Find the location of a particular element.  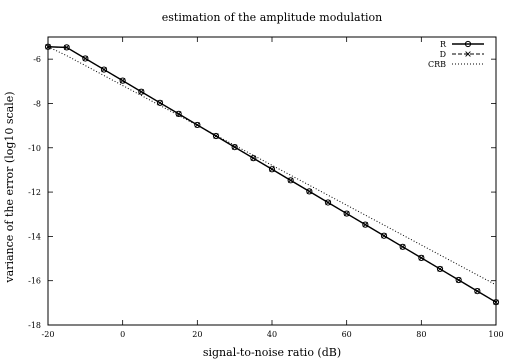

x-tick-label: -20 is located at coordinates (48, 334).